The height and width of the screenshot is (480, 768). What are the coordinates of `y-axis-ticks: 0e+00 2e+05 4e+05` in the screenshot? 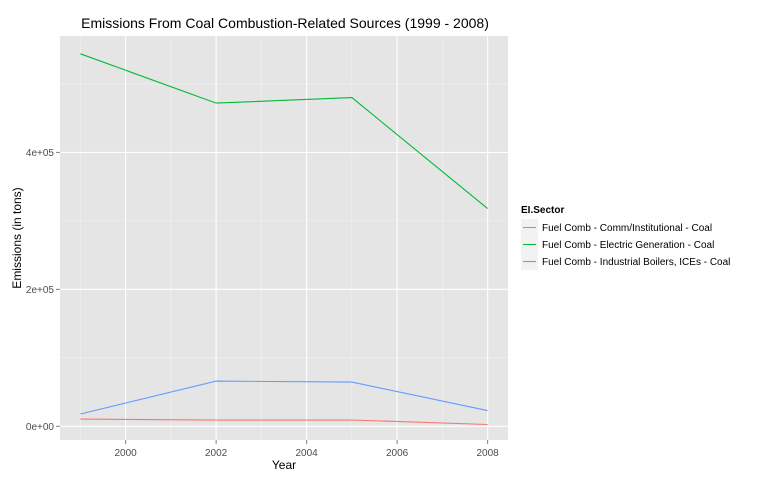 It's located at (43, 290).